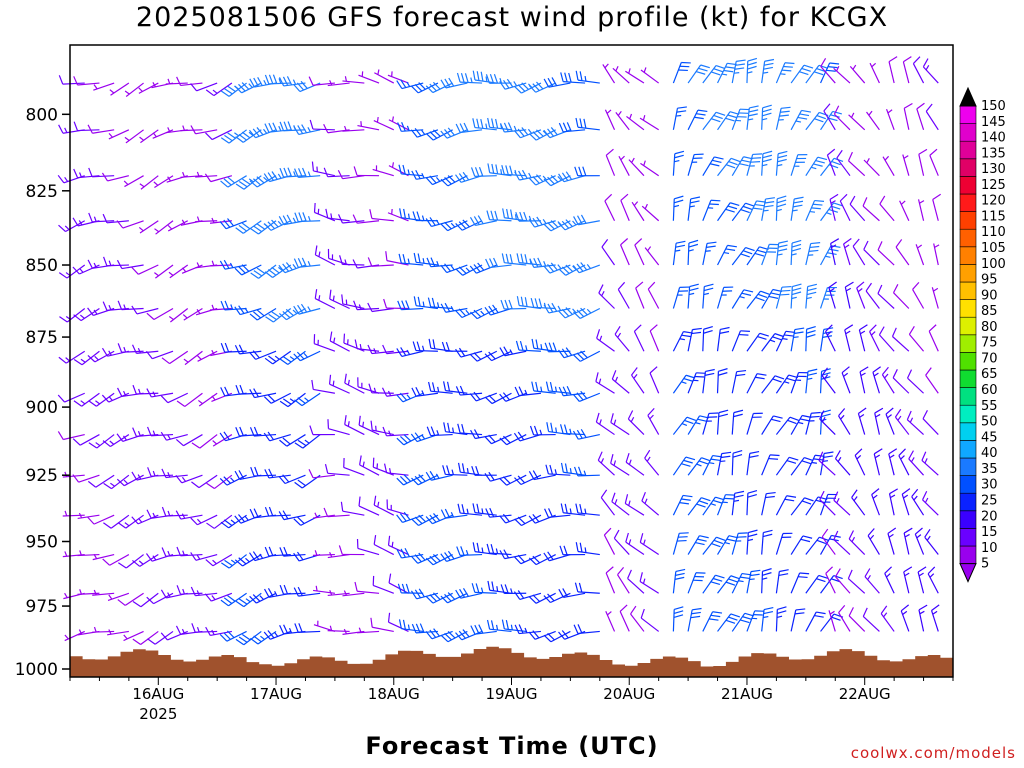  What do you see at coordinates (989, 453) in the screenshot?
I see `colorbar-label: 40` at bounding box center [989, 453].